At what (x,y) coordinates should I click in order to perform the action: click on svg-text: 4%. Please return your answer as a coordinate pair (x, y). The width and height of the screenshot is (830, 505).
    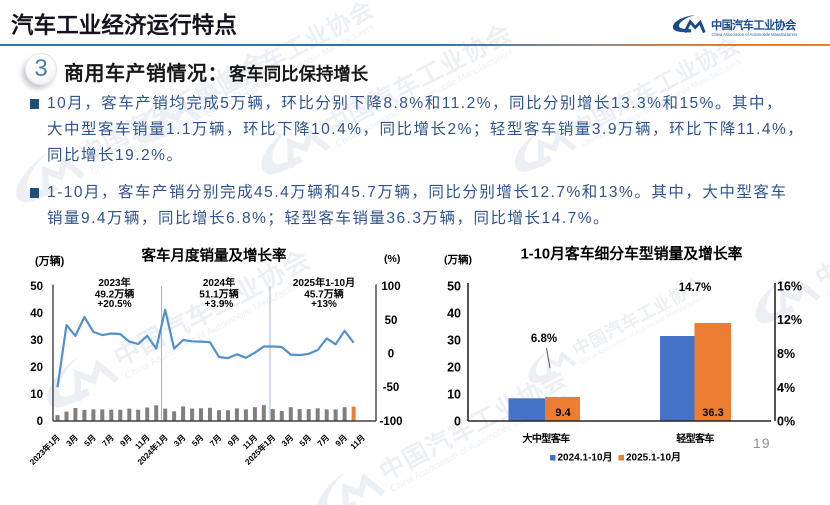
    Looking at the image, I should click on (786, 388).